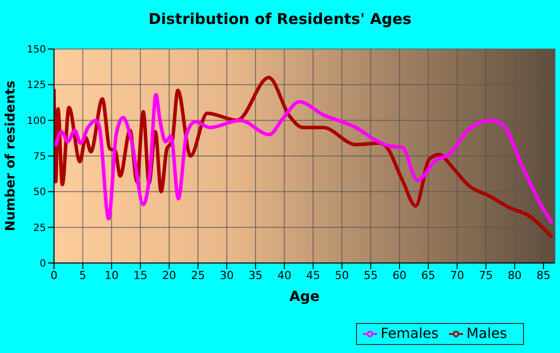 The image size is (560, 353). I want to click on x-tick-label: 20, so click(169, 275).